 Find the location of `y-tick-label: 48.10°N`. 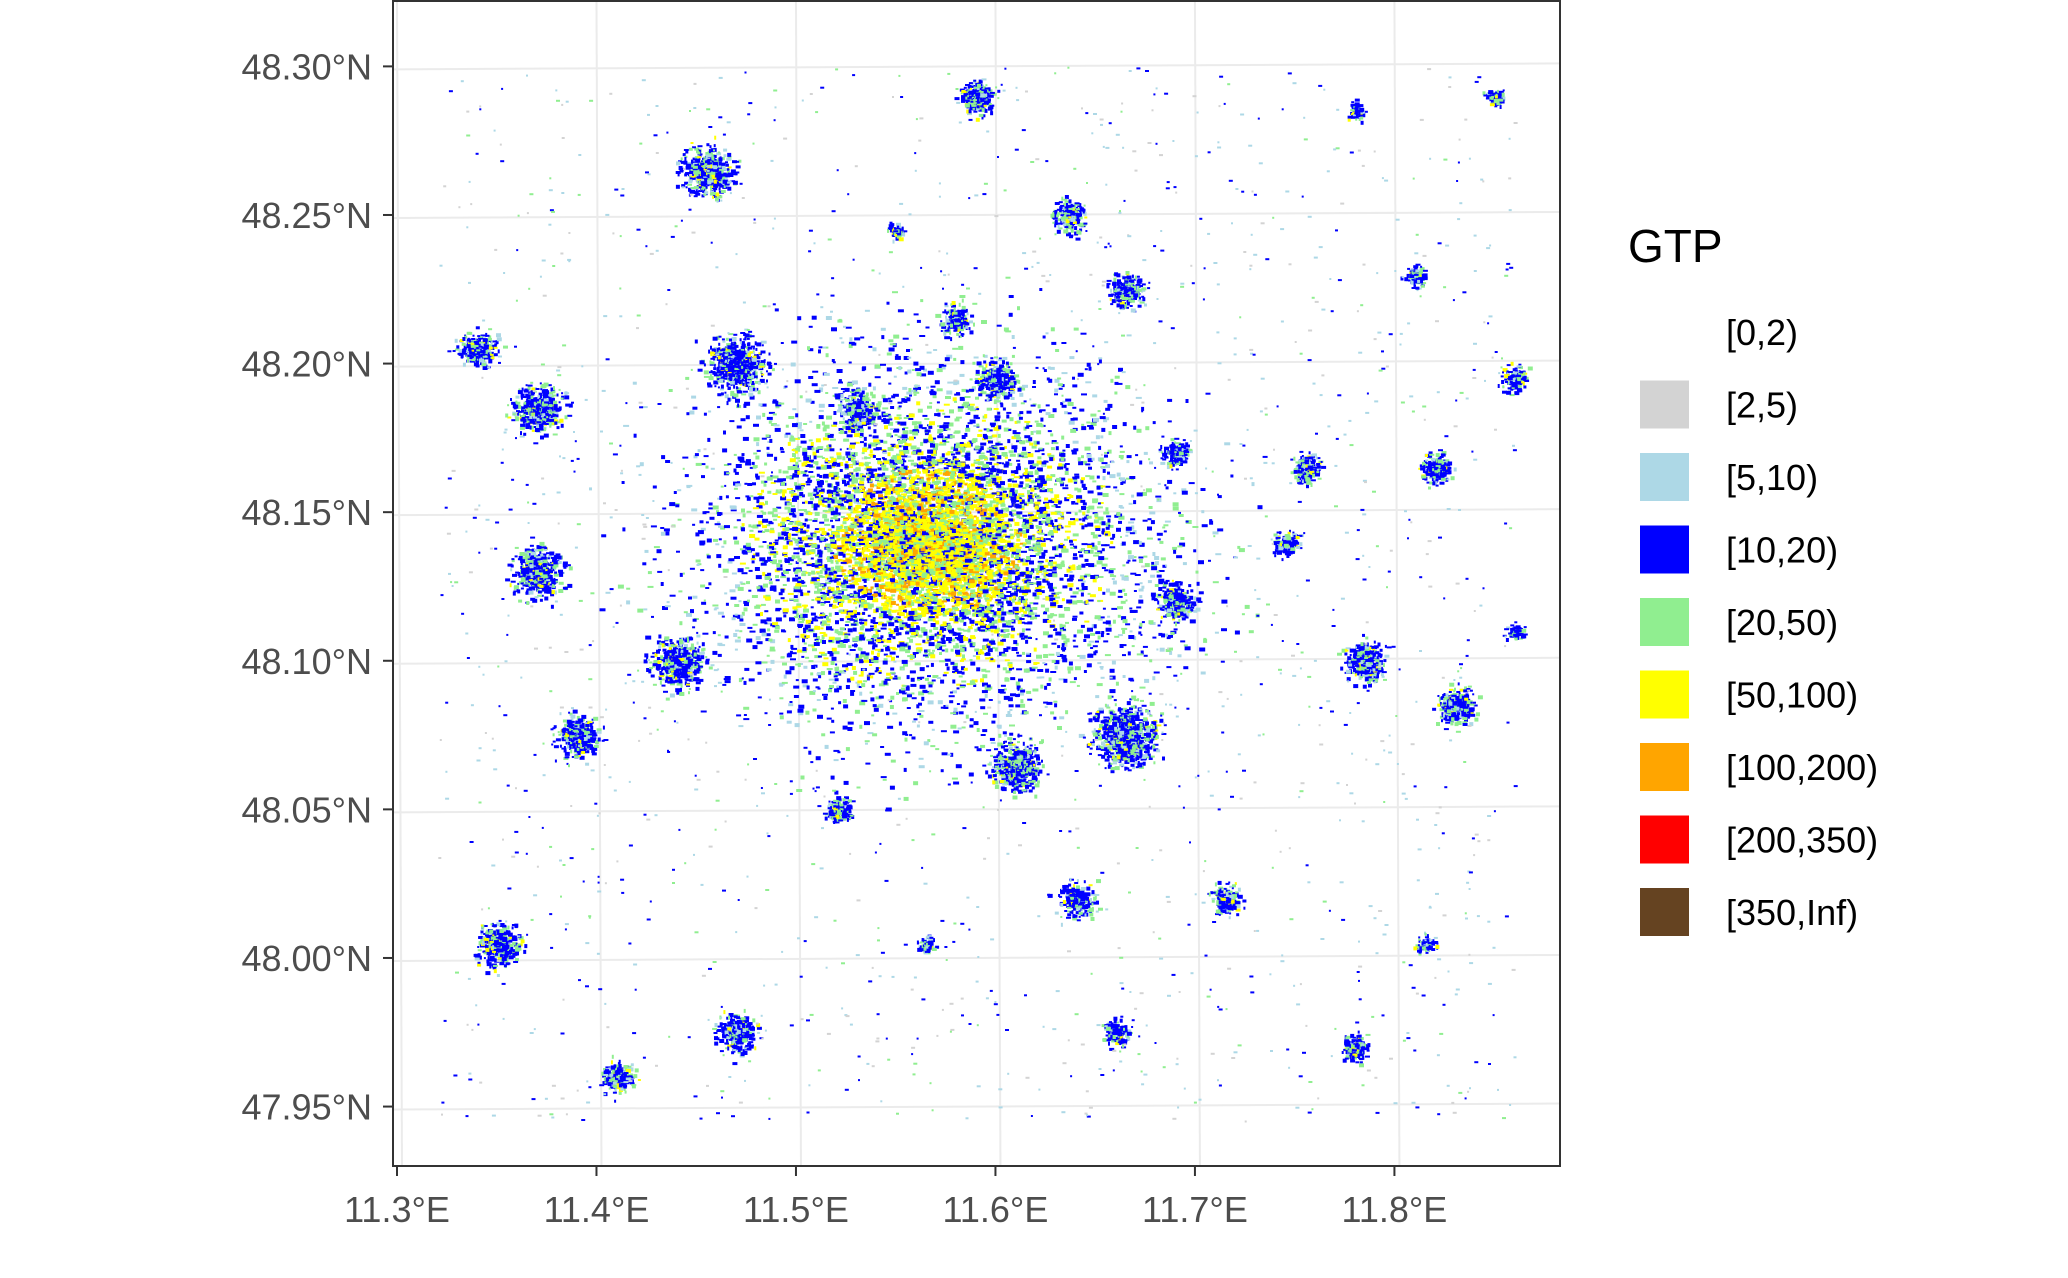

y-tick-label: 48.10°N is located at coordinates (307, 661).